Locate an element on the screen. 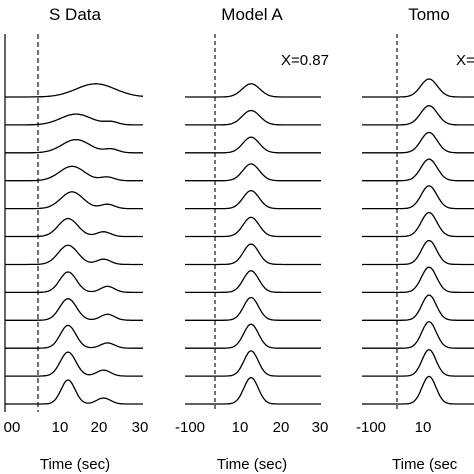 The width and height of the screenshot is (474, 474). panel-title: Tomo is located at coordinates (429, 14).